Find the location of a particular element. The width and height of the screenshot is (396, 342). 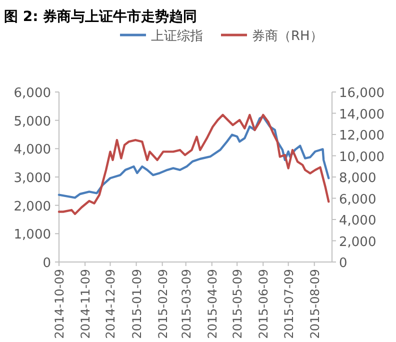

y2-tick-label: 4,000 is located at coordinates (357, 221).